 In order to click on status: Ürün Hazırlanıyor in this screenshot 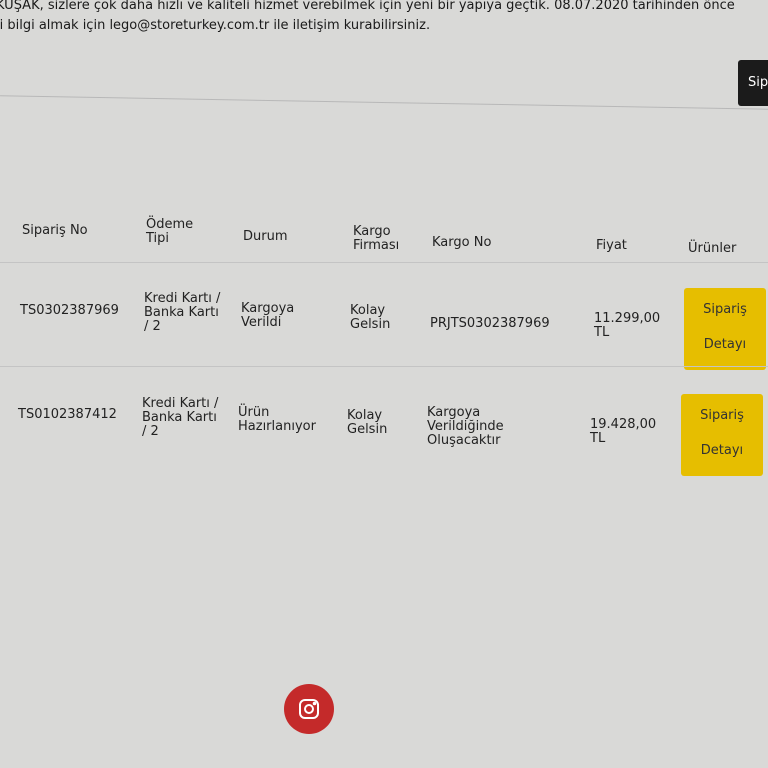, I will do `click(277, 419)`.